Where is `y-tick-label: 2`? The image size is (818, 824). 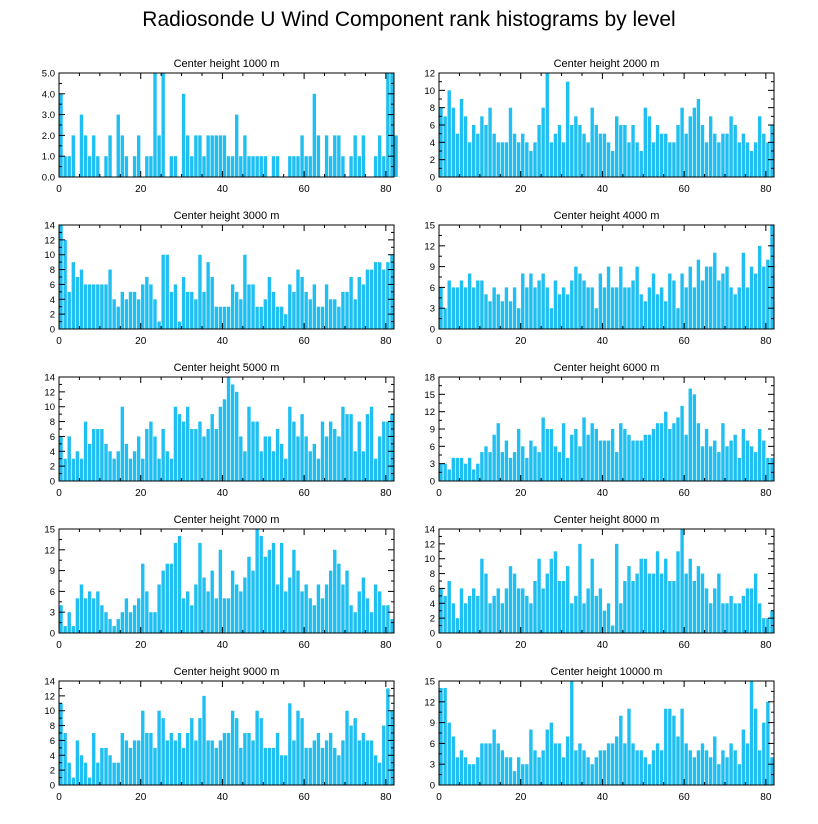 y-tick-label: 2 is located at coordinates (432, 619).